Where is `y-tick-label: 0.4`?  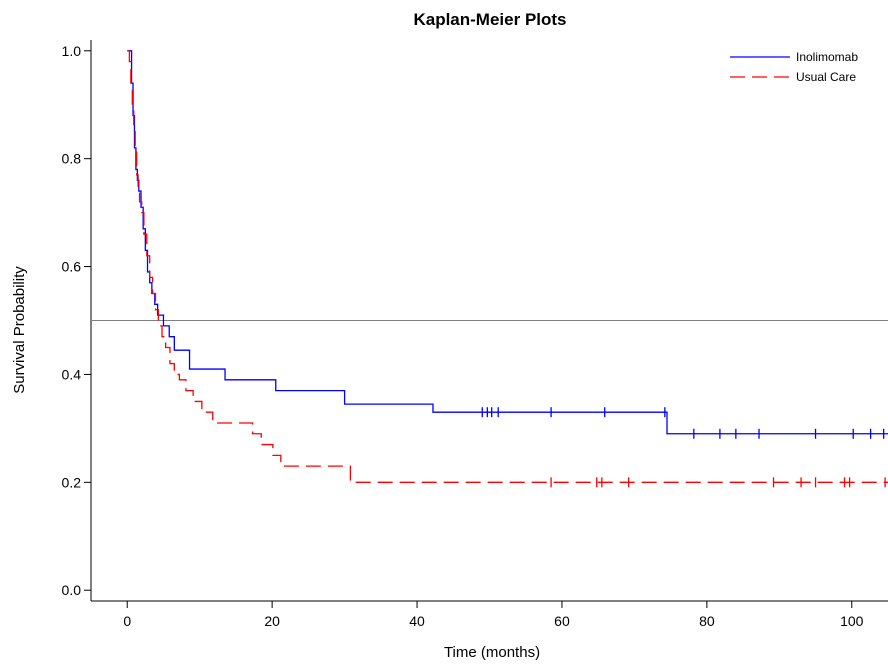 y-tick-label: 0.4 is located at coordinates (72, 374).